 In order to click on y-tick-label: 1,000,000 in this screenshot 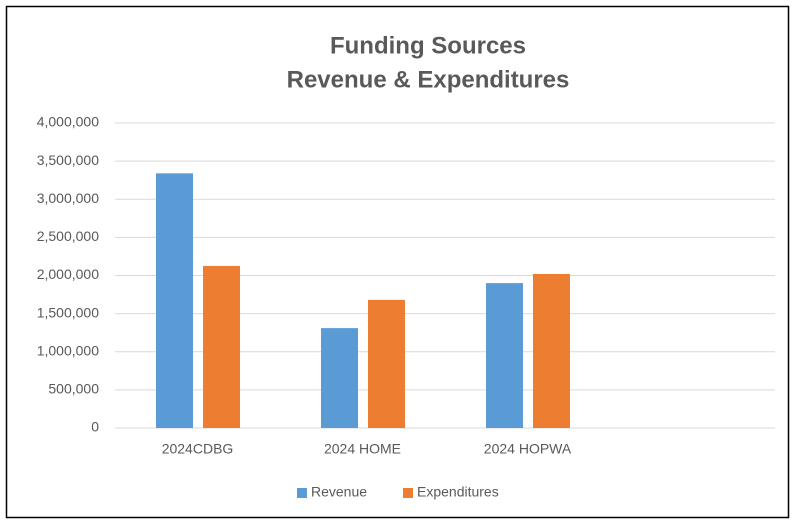, I will do `click(68, 350)`.